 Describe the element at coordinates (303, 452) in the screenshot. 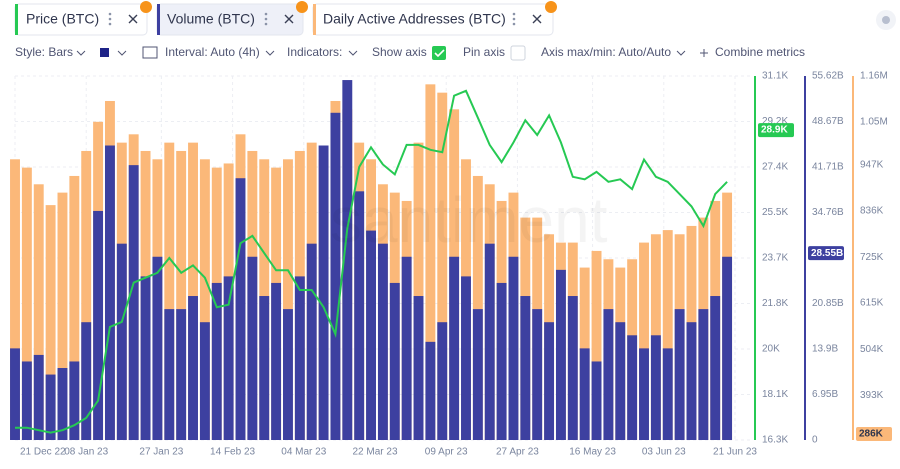

I see `x-tick-label: 04 Mar 23` at that location.